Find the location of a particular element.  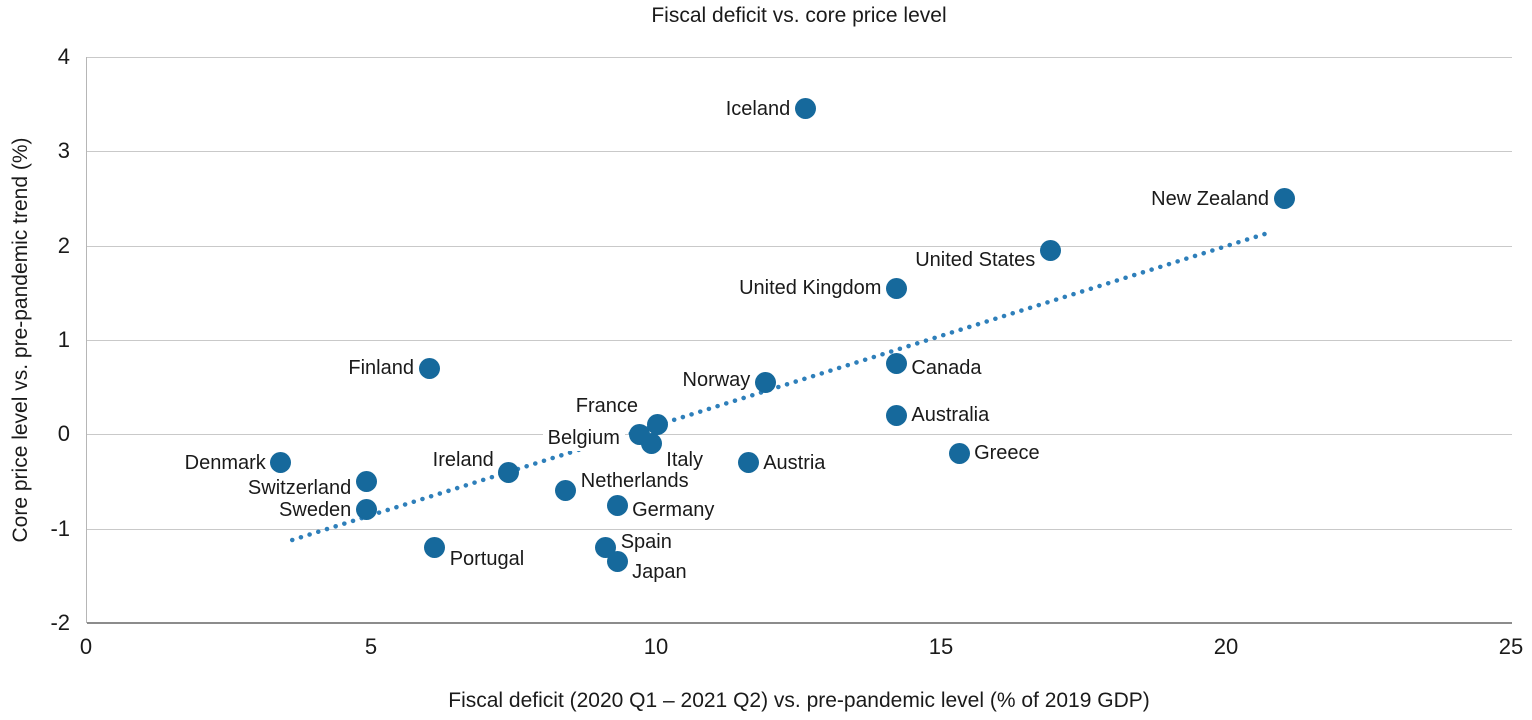

point-label-norway: Norway is located at coordinates (716, 380).